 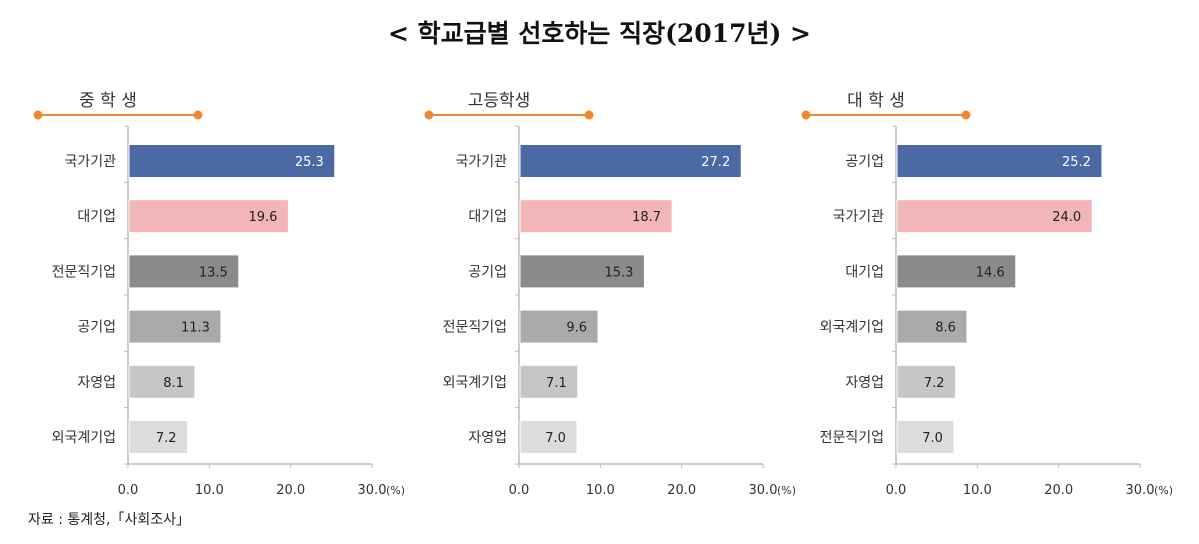 I want to click on data-label: 9.6, so click(x=576, y=328).